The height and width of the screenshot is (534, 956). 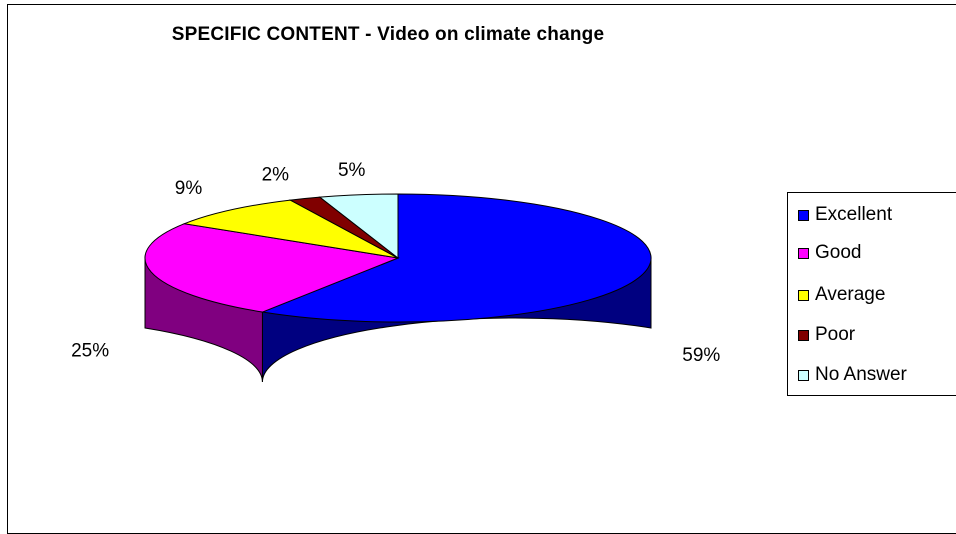 I want to click on pie-slice-excellent, so click(x=456, y=258).